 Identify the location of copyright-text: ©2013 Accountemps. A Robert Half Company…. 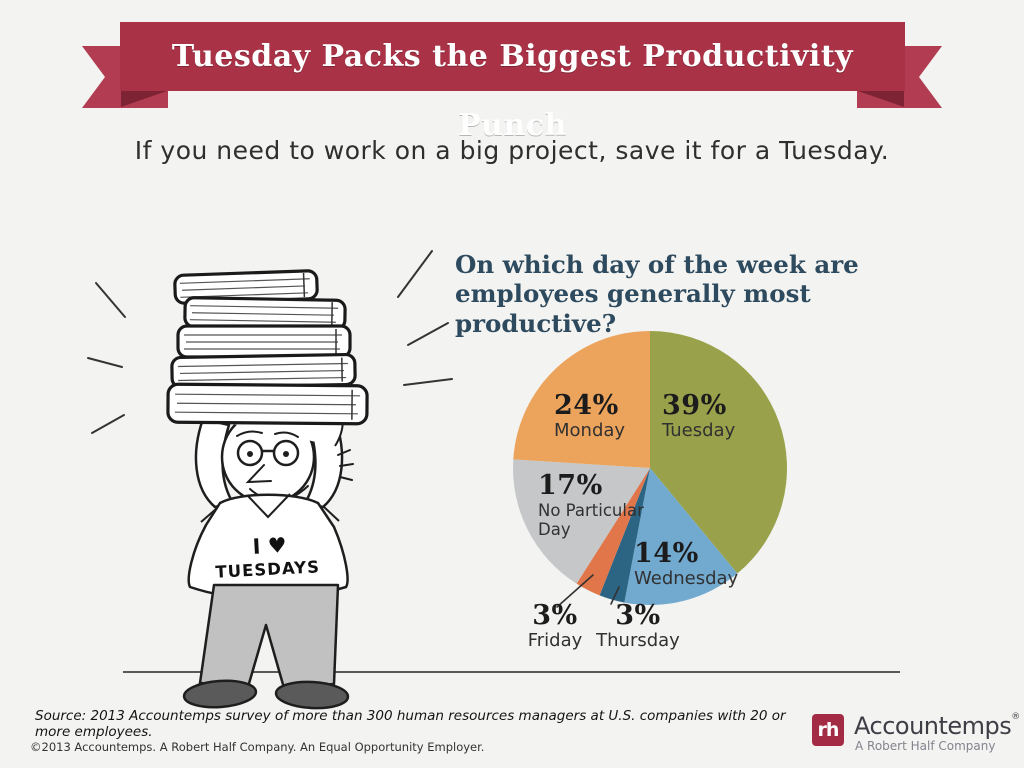
(257, 747).